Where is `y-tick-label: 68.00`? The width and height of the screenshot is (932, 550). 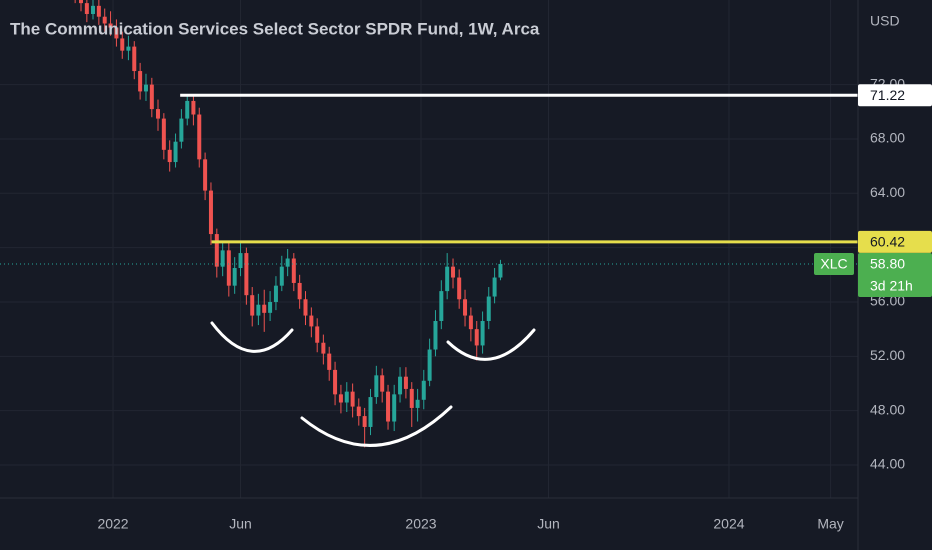 y-tick-label: 68.00 is located at coordinates (887, 138).